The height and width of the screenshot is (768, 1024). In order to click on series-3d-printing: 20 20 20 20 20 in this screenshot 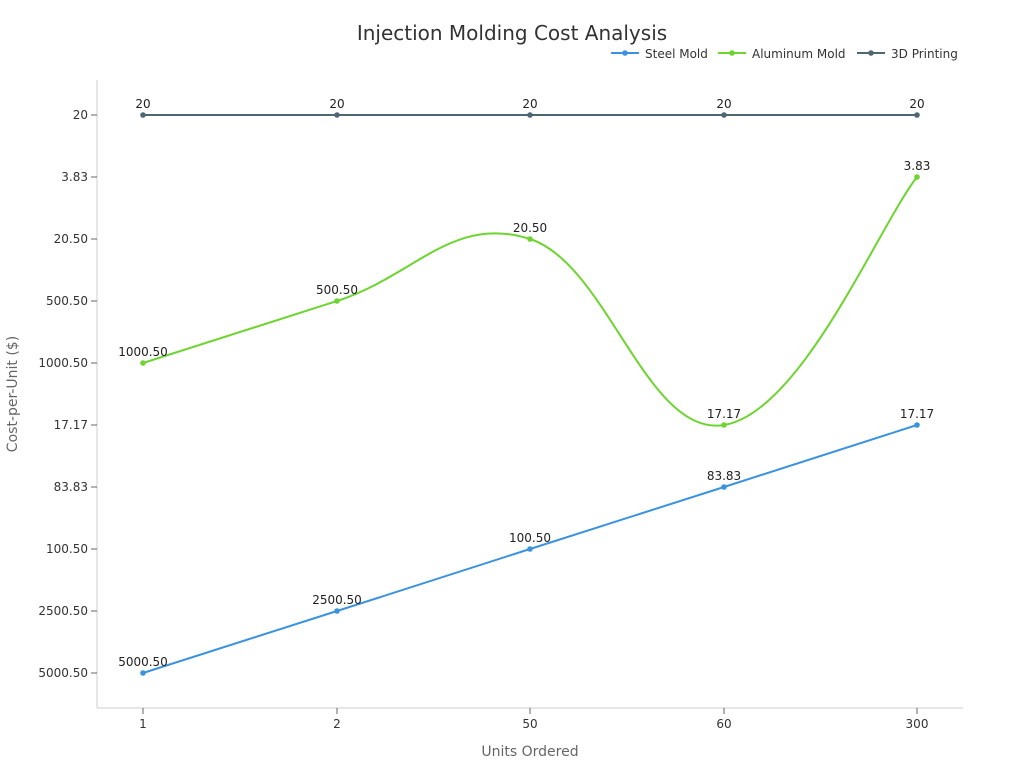, I will do `click(530, 107)`.